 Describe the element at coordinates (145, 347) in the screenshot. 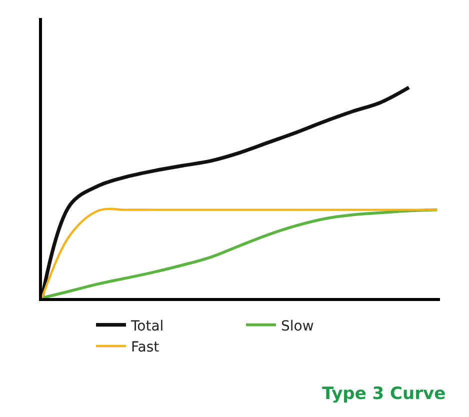

I see `legend-label: Fast` at that location.